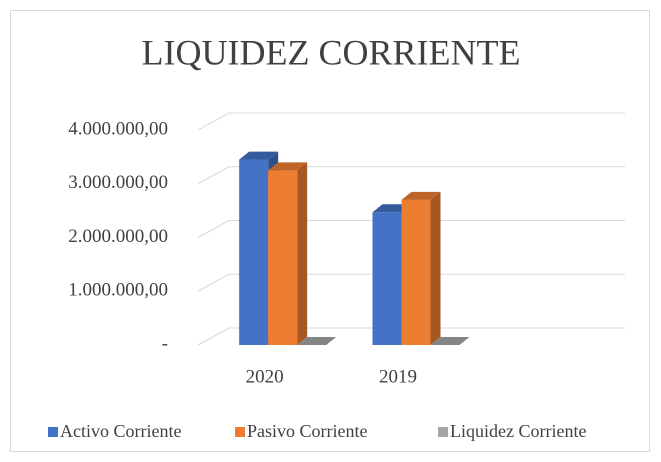 The width and height of the screenshot is (661, 462). What do you see at coordinates (331, 52) in the screenshot?
I see `chart-title: LIQUIDEZ CORRIENTE` at bounding box center [331, 52].